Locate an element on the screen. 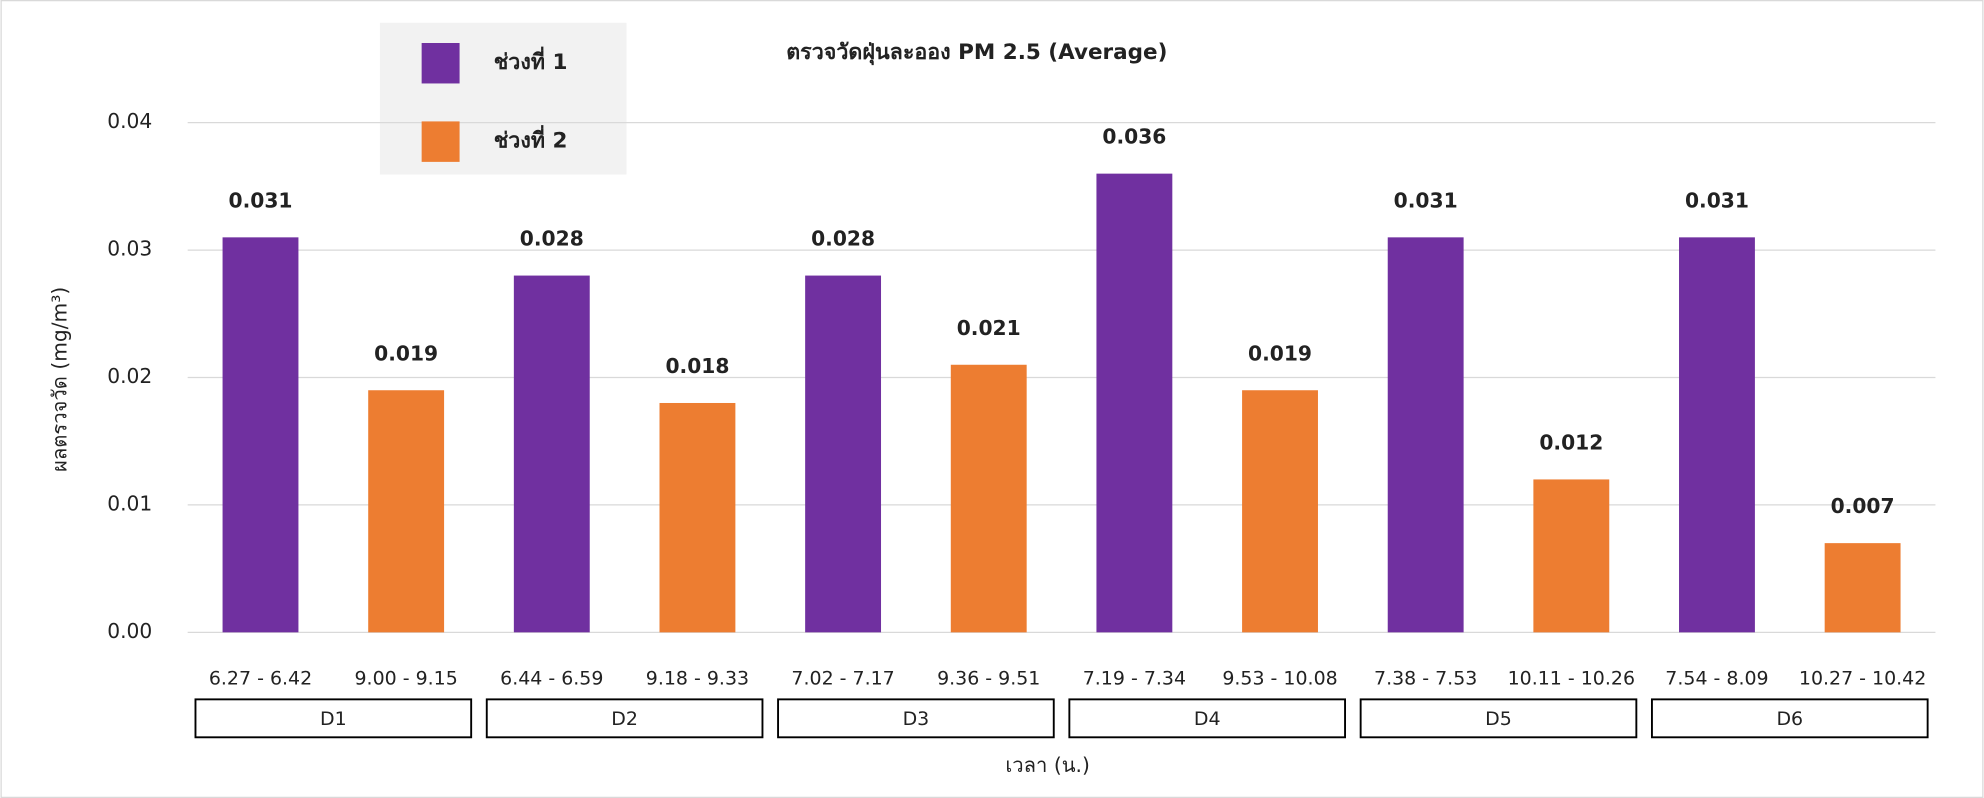 This screenshot has width=1984, height=798. x-tick-label: 9.18 - 9.33 is located at coordinates (697, 679).